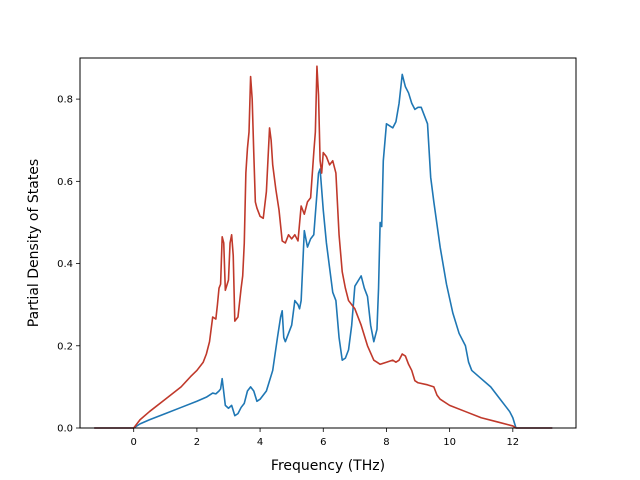 Image resolution: width=640 pixels, height=480 pixels. Describe the element at coordinates (134, 442) in the screenshot. I see `x-tick-label: 0` at that location.